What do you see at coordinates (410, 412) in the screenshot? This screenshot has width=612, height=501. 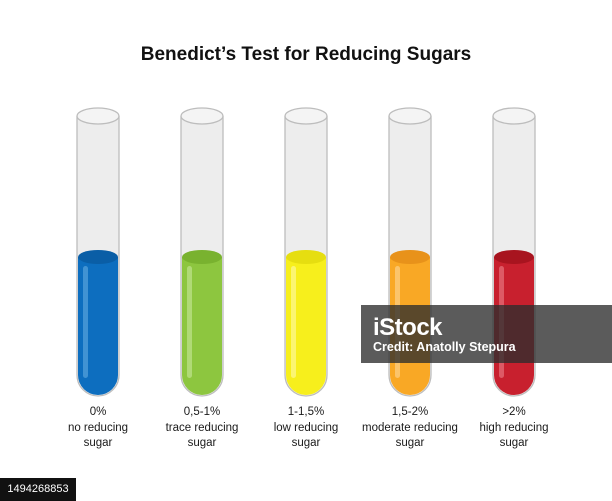 I see `concentration-label: 1,5-2%` at bounding box center [410, 412].